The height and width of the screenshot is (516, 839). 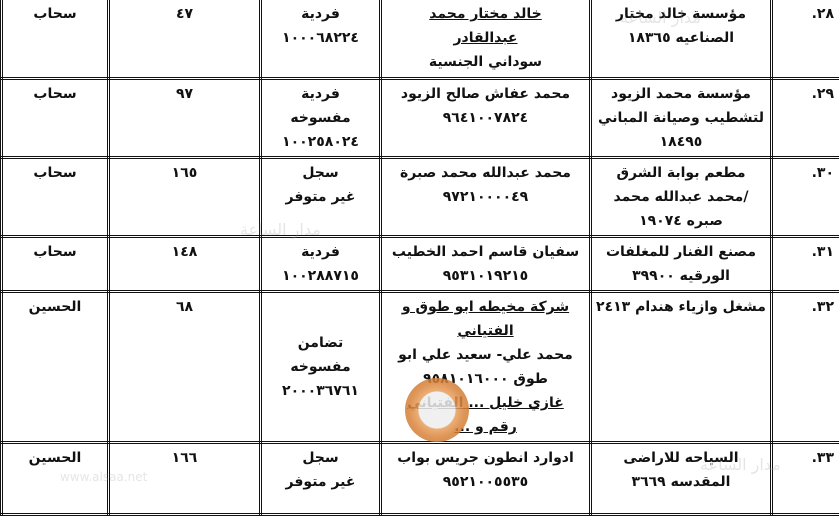 What do you see at coordinates (485, 482) in the screenshot?
I see `owner-name-line: ٩٥٢١٠٠٥٥٣٥` at bounding box center [485, 482].